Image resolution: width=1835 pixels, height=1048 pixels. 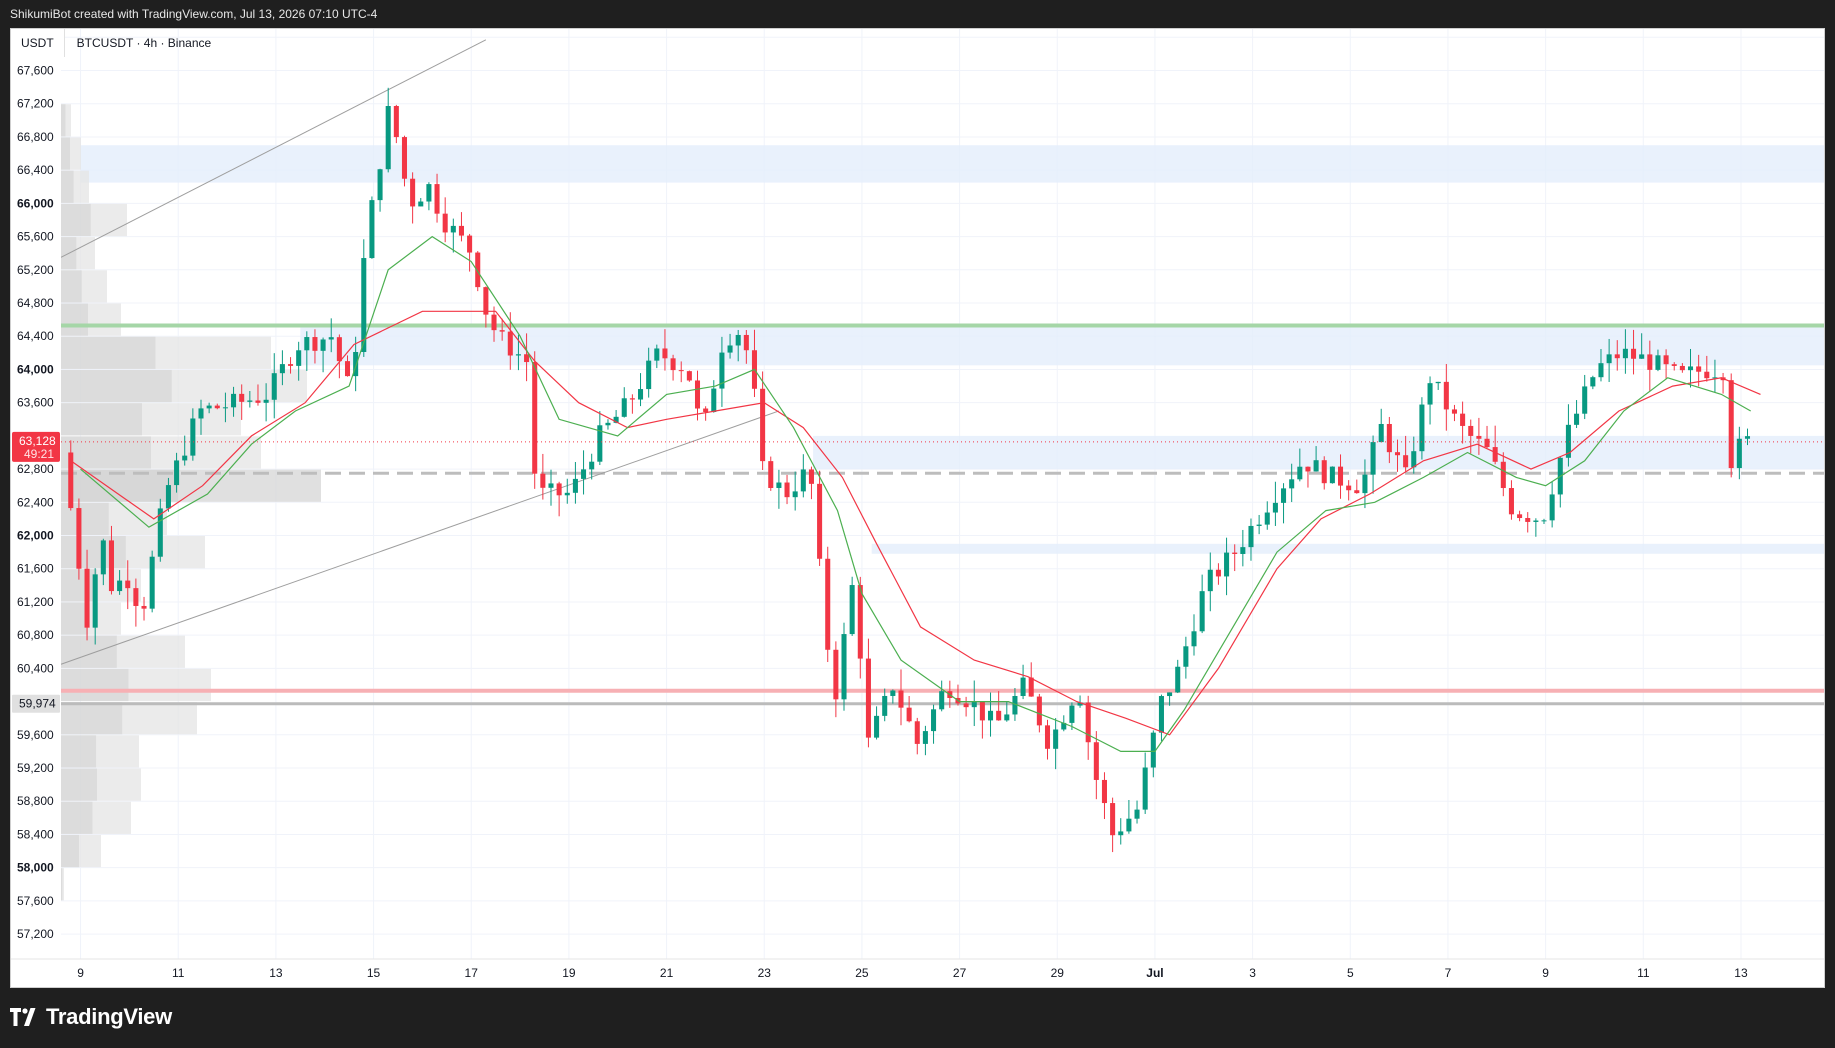 I want to click on chart-header: USDT BTCUSDT · 4h · Binance, so click(x=111, y=43).